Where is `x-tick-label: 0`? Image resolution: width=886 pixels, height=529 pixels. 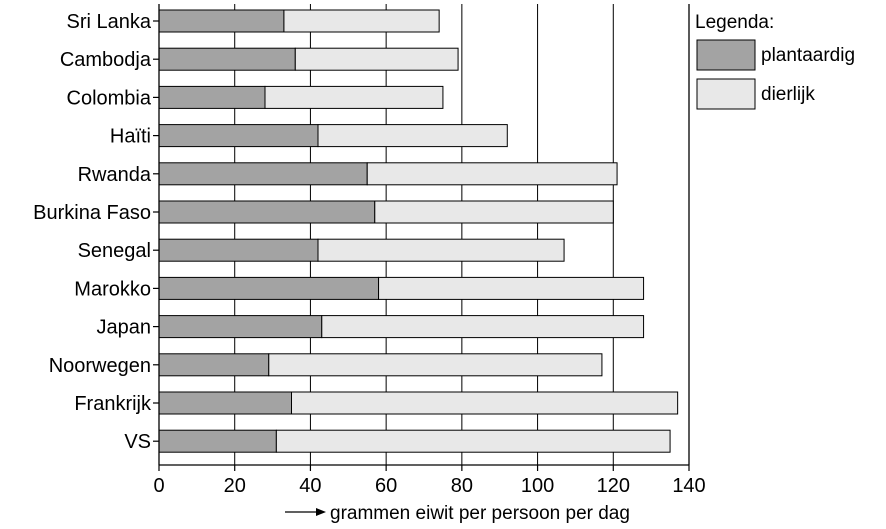 x-tick-label: 0 is located at coordinates (158, 486).